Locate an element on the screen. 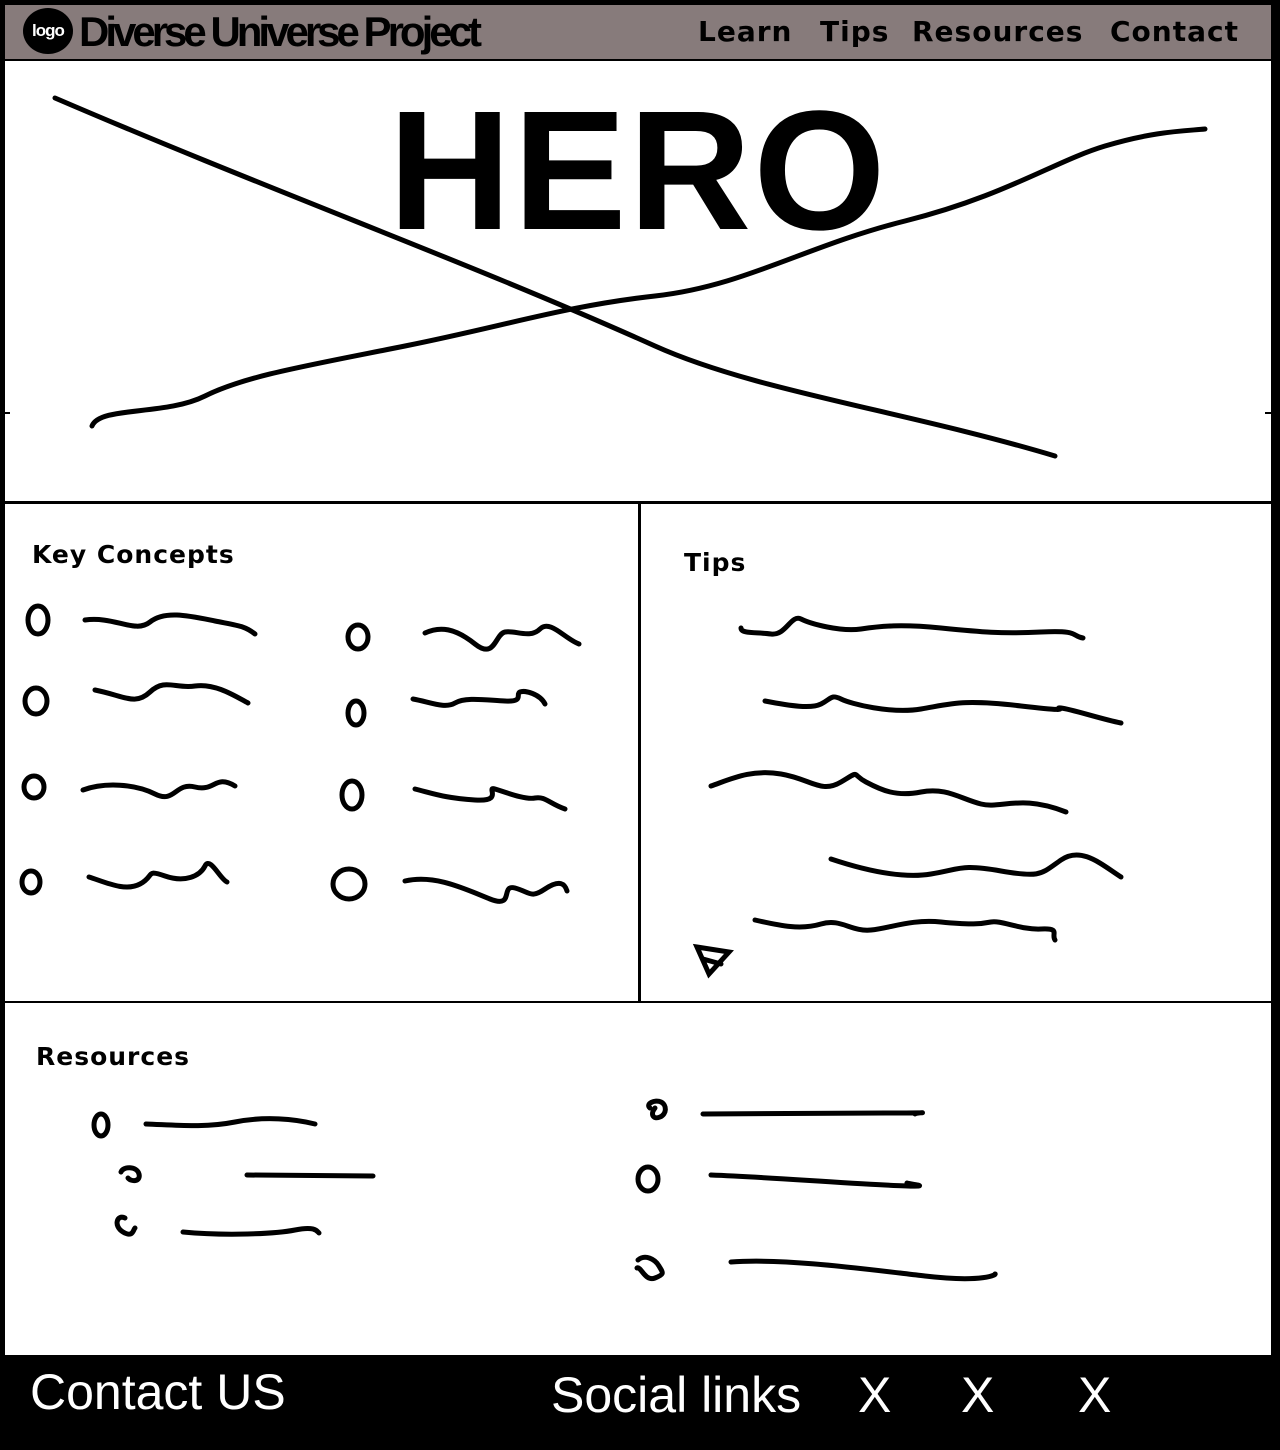 The width and height of the screenshot is (1280, 1450). footer-social-label: Social links is located at coordinates (676, 1395).